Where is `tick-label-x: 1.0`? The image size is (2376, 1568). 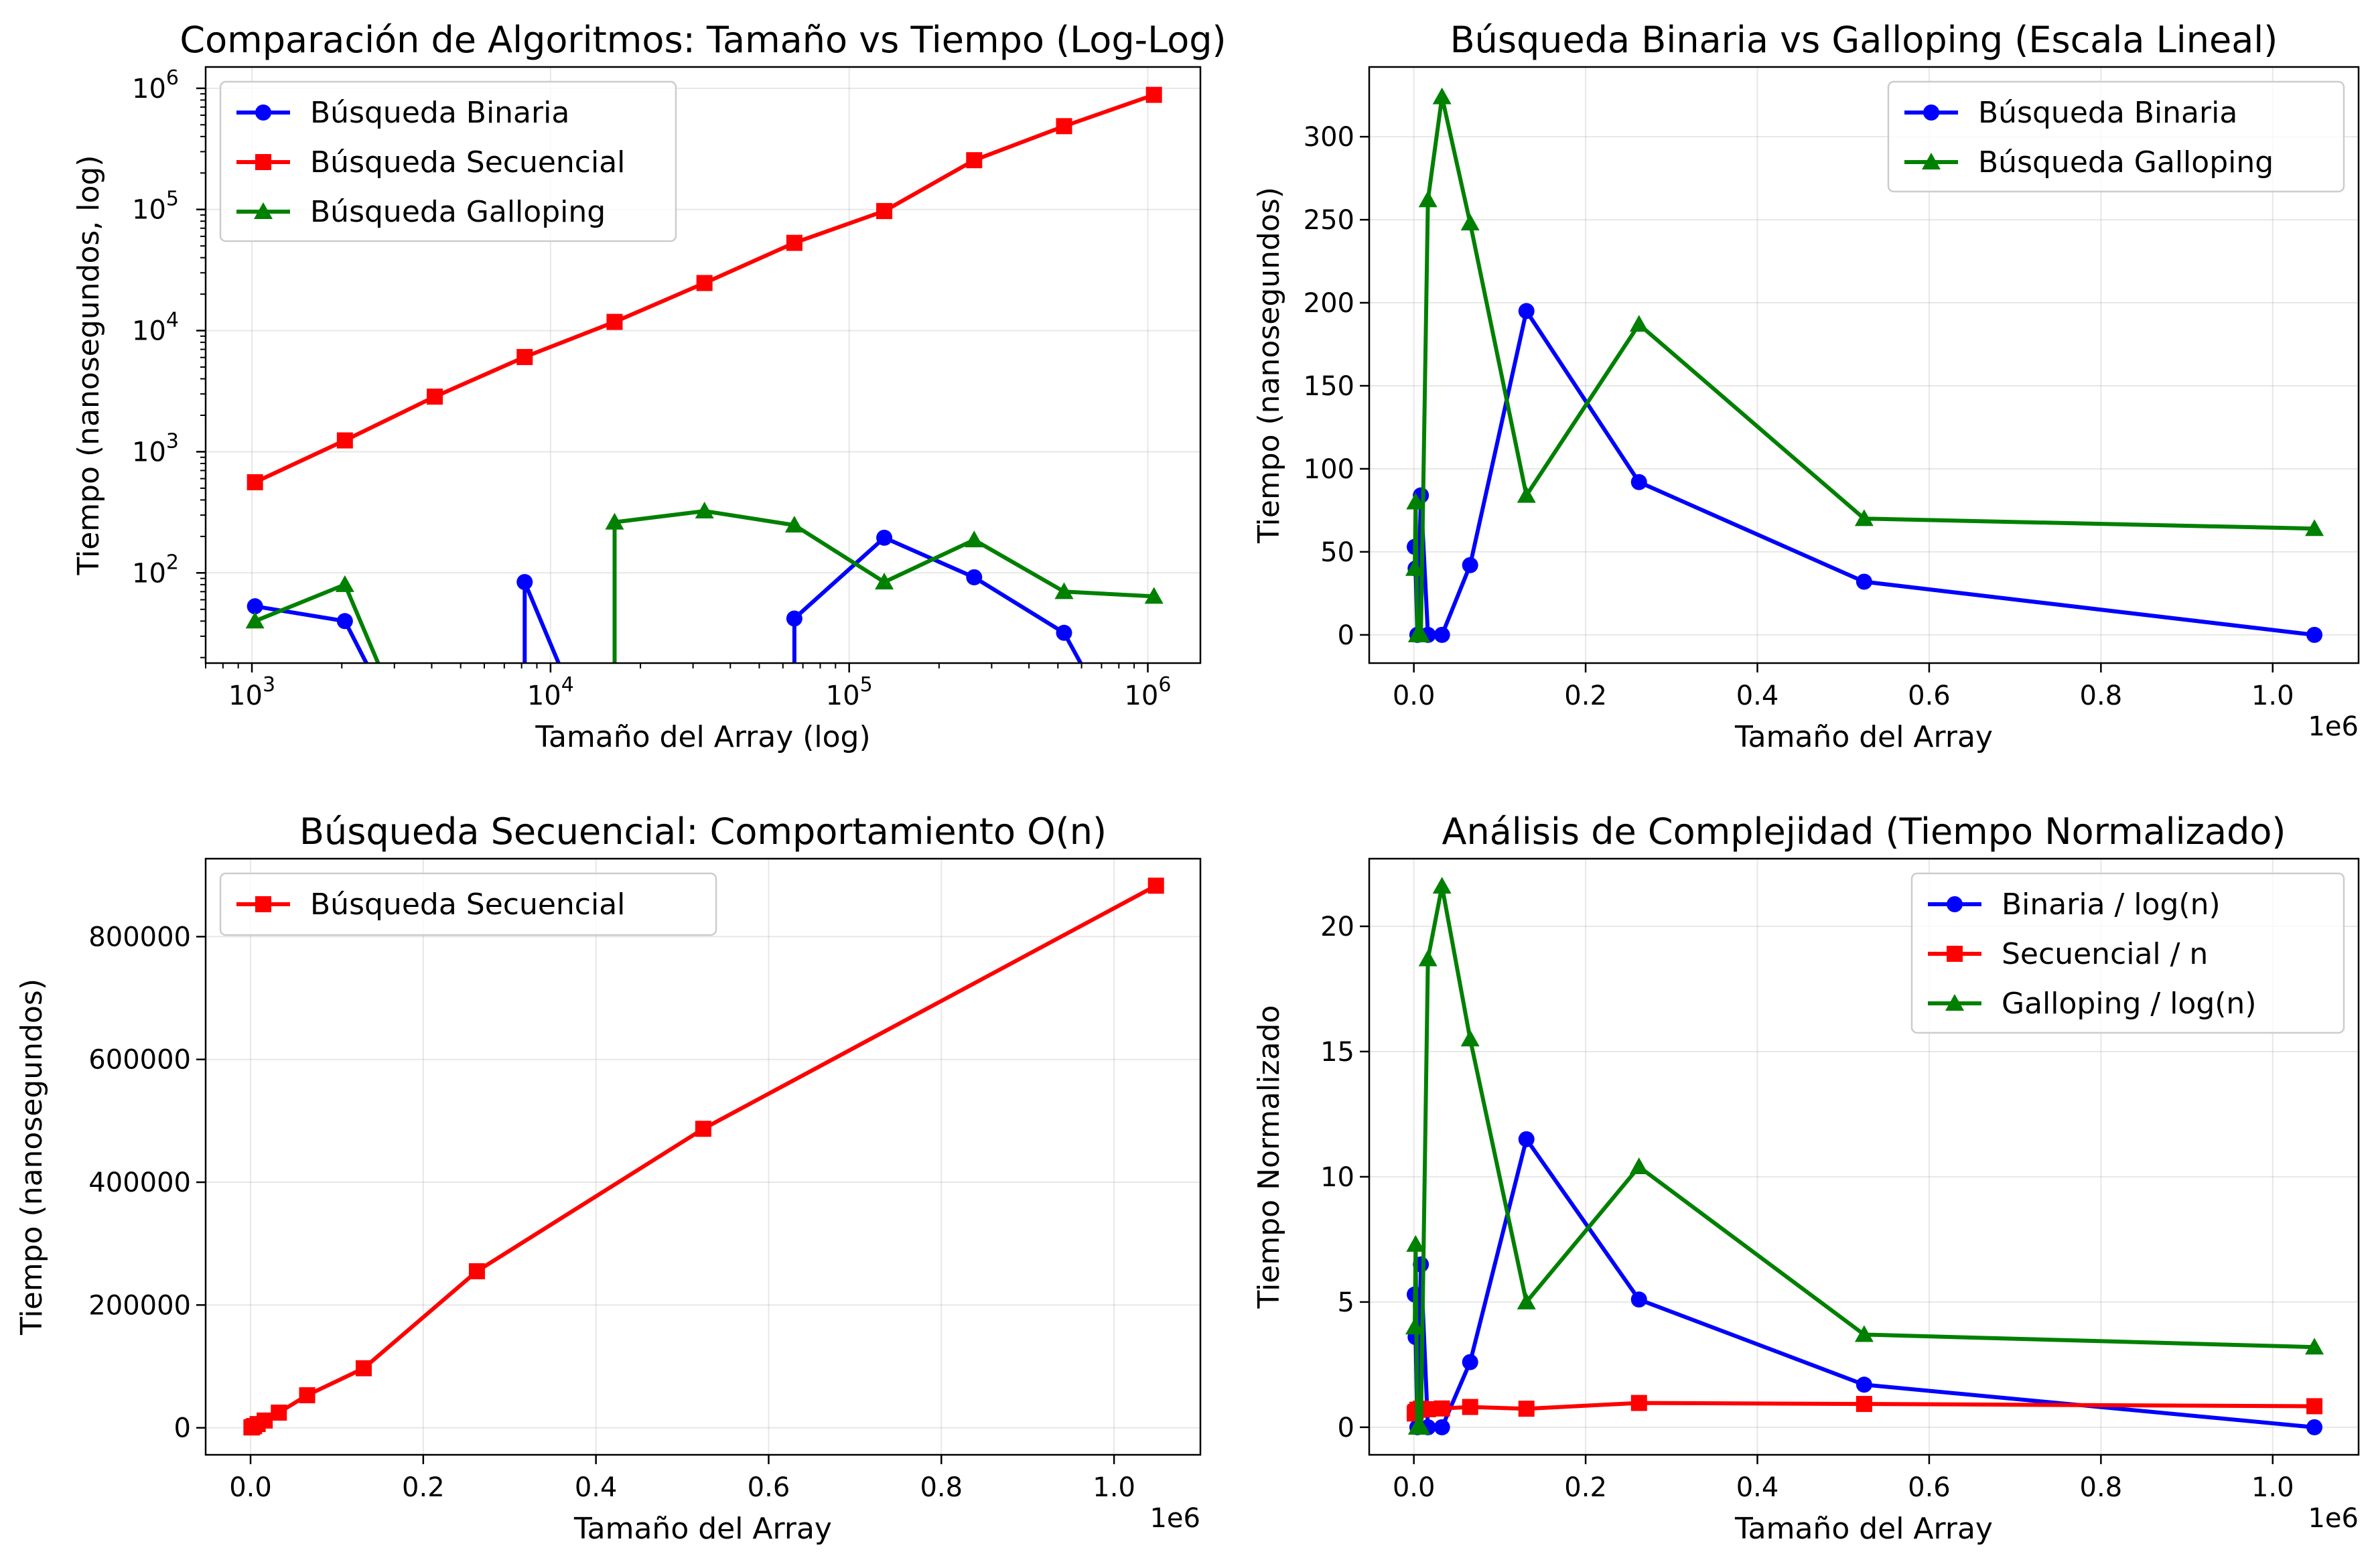
tick-label-x: 1.0 is located at coordinates (2272, 1488).